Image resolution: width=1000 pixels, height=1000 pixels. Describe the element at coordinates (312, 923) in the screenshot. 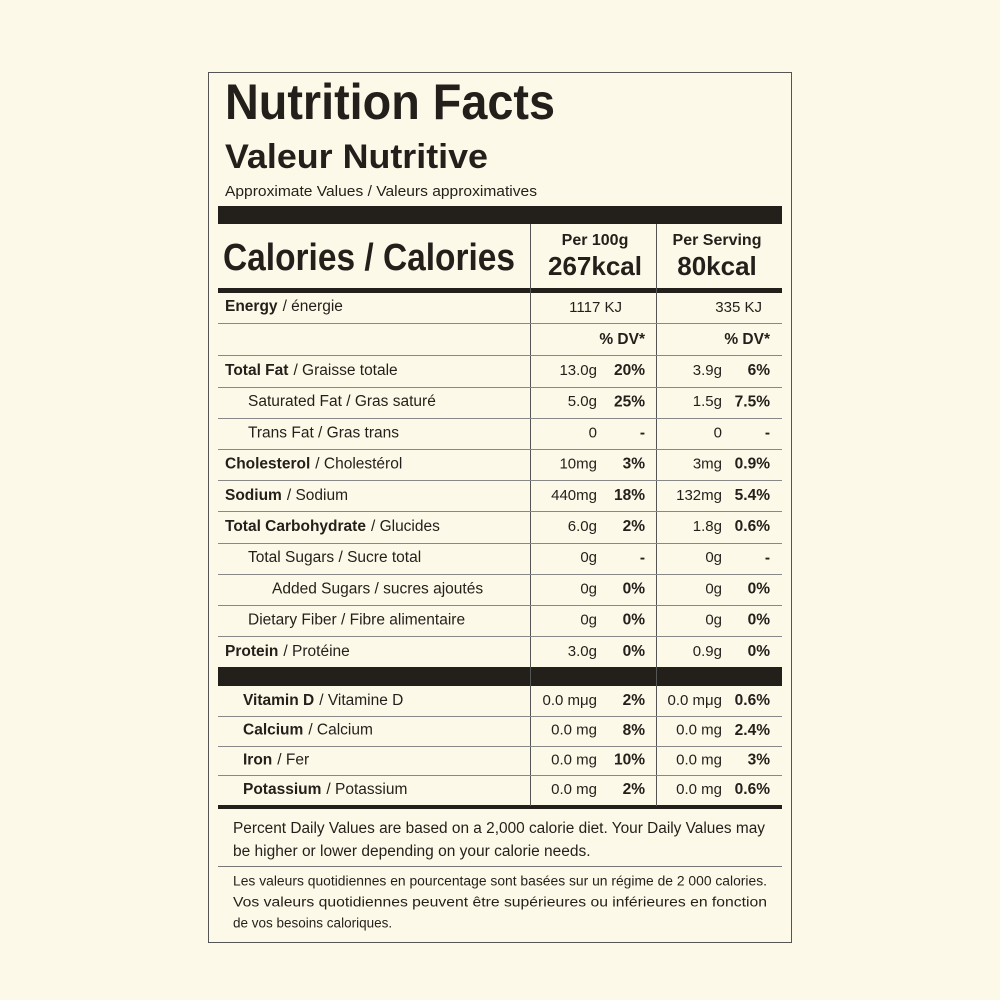

I see `footer-fr: de vos besoins caloriques.` at that location.